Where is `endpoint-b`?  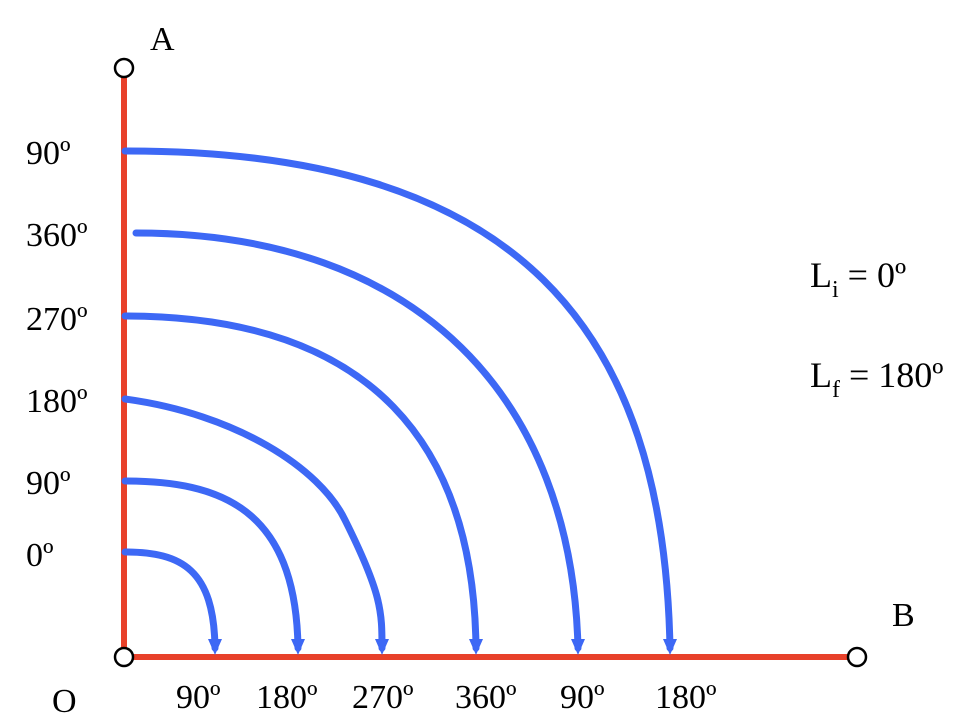
endpoint-b is located at coordinates (857, 657).